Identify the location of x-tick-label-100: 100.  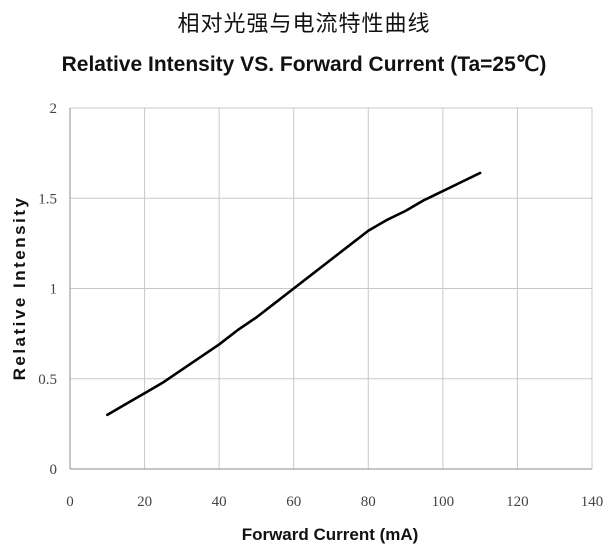
(443, 502).